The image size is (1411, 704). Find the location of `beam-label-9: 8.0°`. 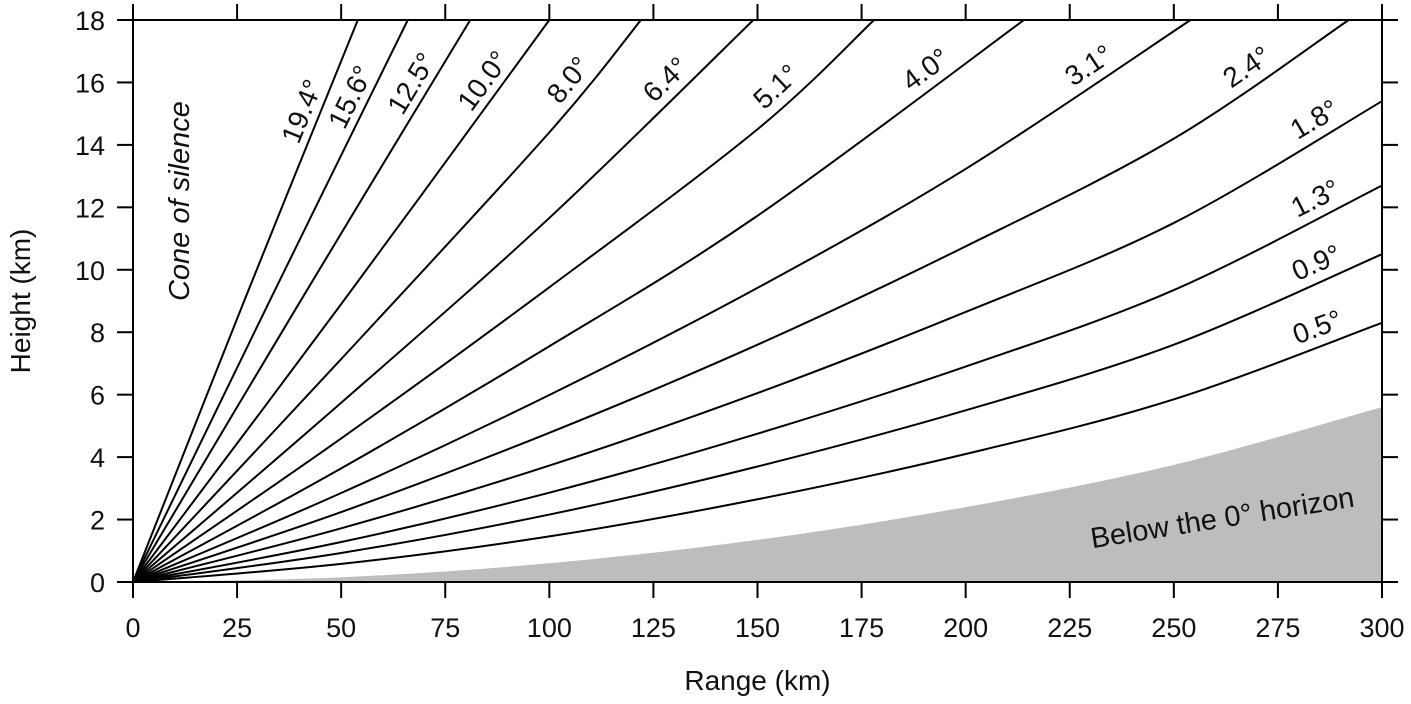

beam-label-9: 8.0° is located at coordinates (568, 80).